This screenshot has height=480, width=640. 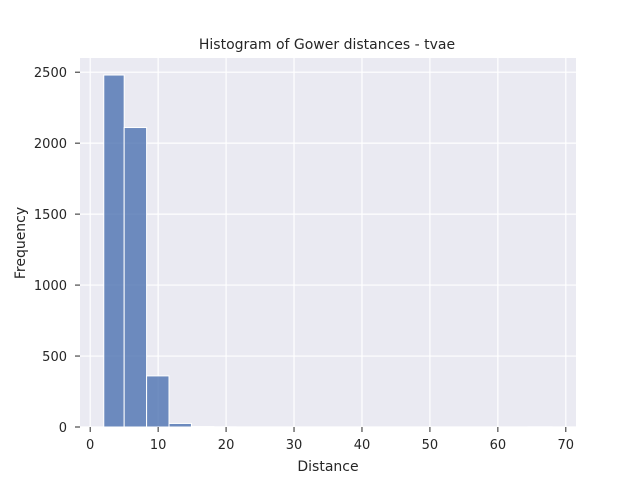 I want to click on x-tick-label: 20, so click(x=226, y=445).